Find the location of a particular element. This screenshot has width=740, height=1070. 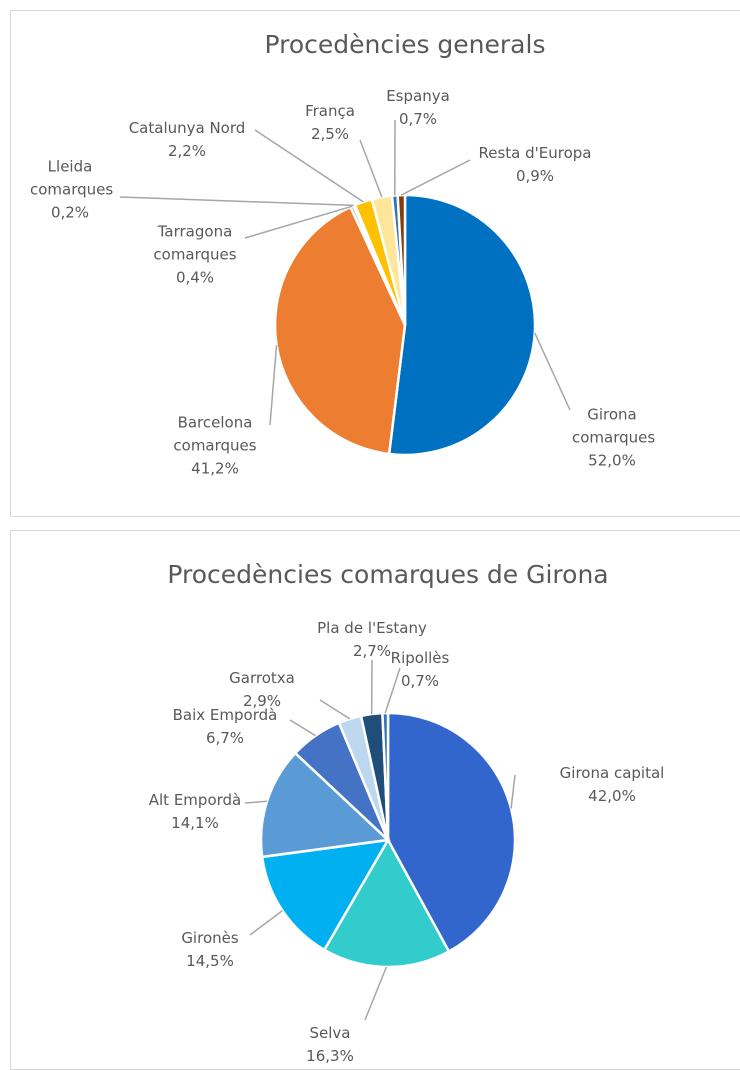

chart-title: Procedències comarques de Girona is located at coordinates (387, 574).